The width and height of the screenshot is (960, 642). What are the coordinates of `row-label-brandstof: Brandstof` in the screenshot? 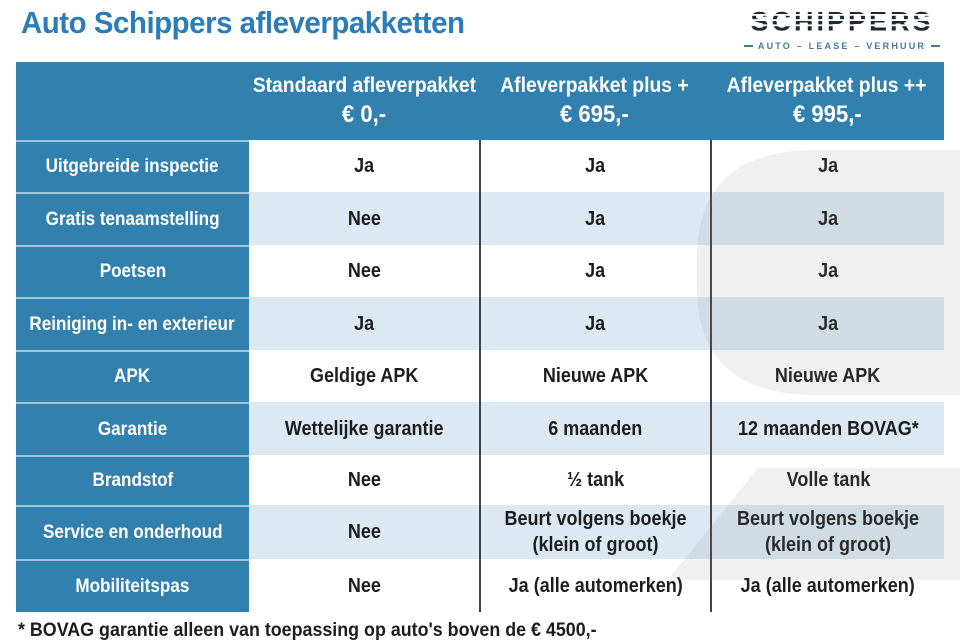 It's located at (132, 480).